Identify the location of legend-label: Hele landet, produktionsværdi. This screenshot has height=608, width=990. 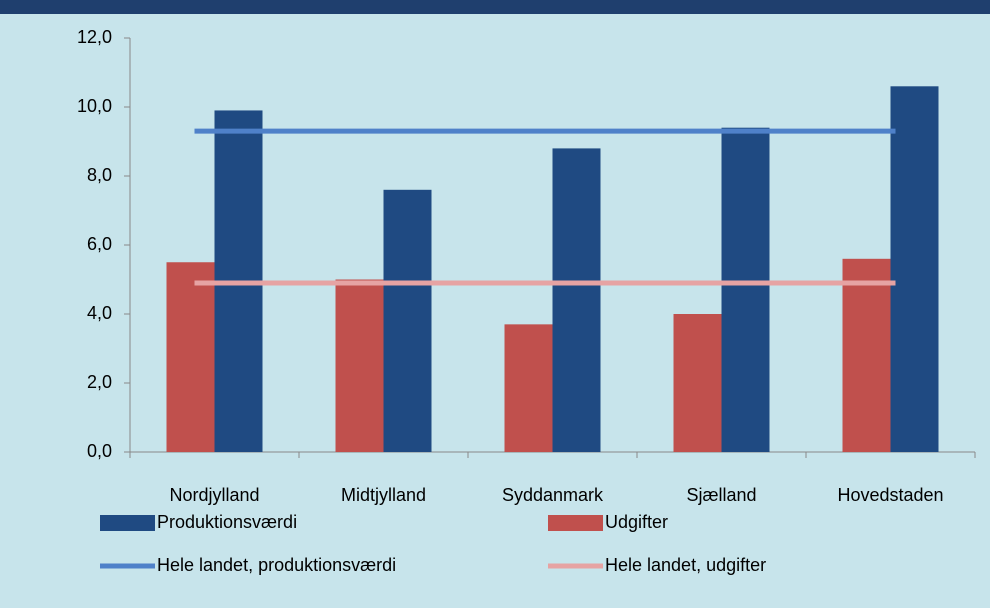
(276, 565).